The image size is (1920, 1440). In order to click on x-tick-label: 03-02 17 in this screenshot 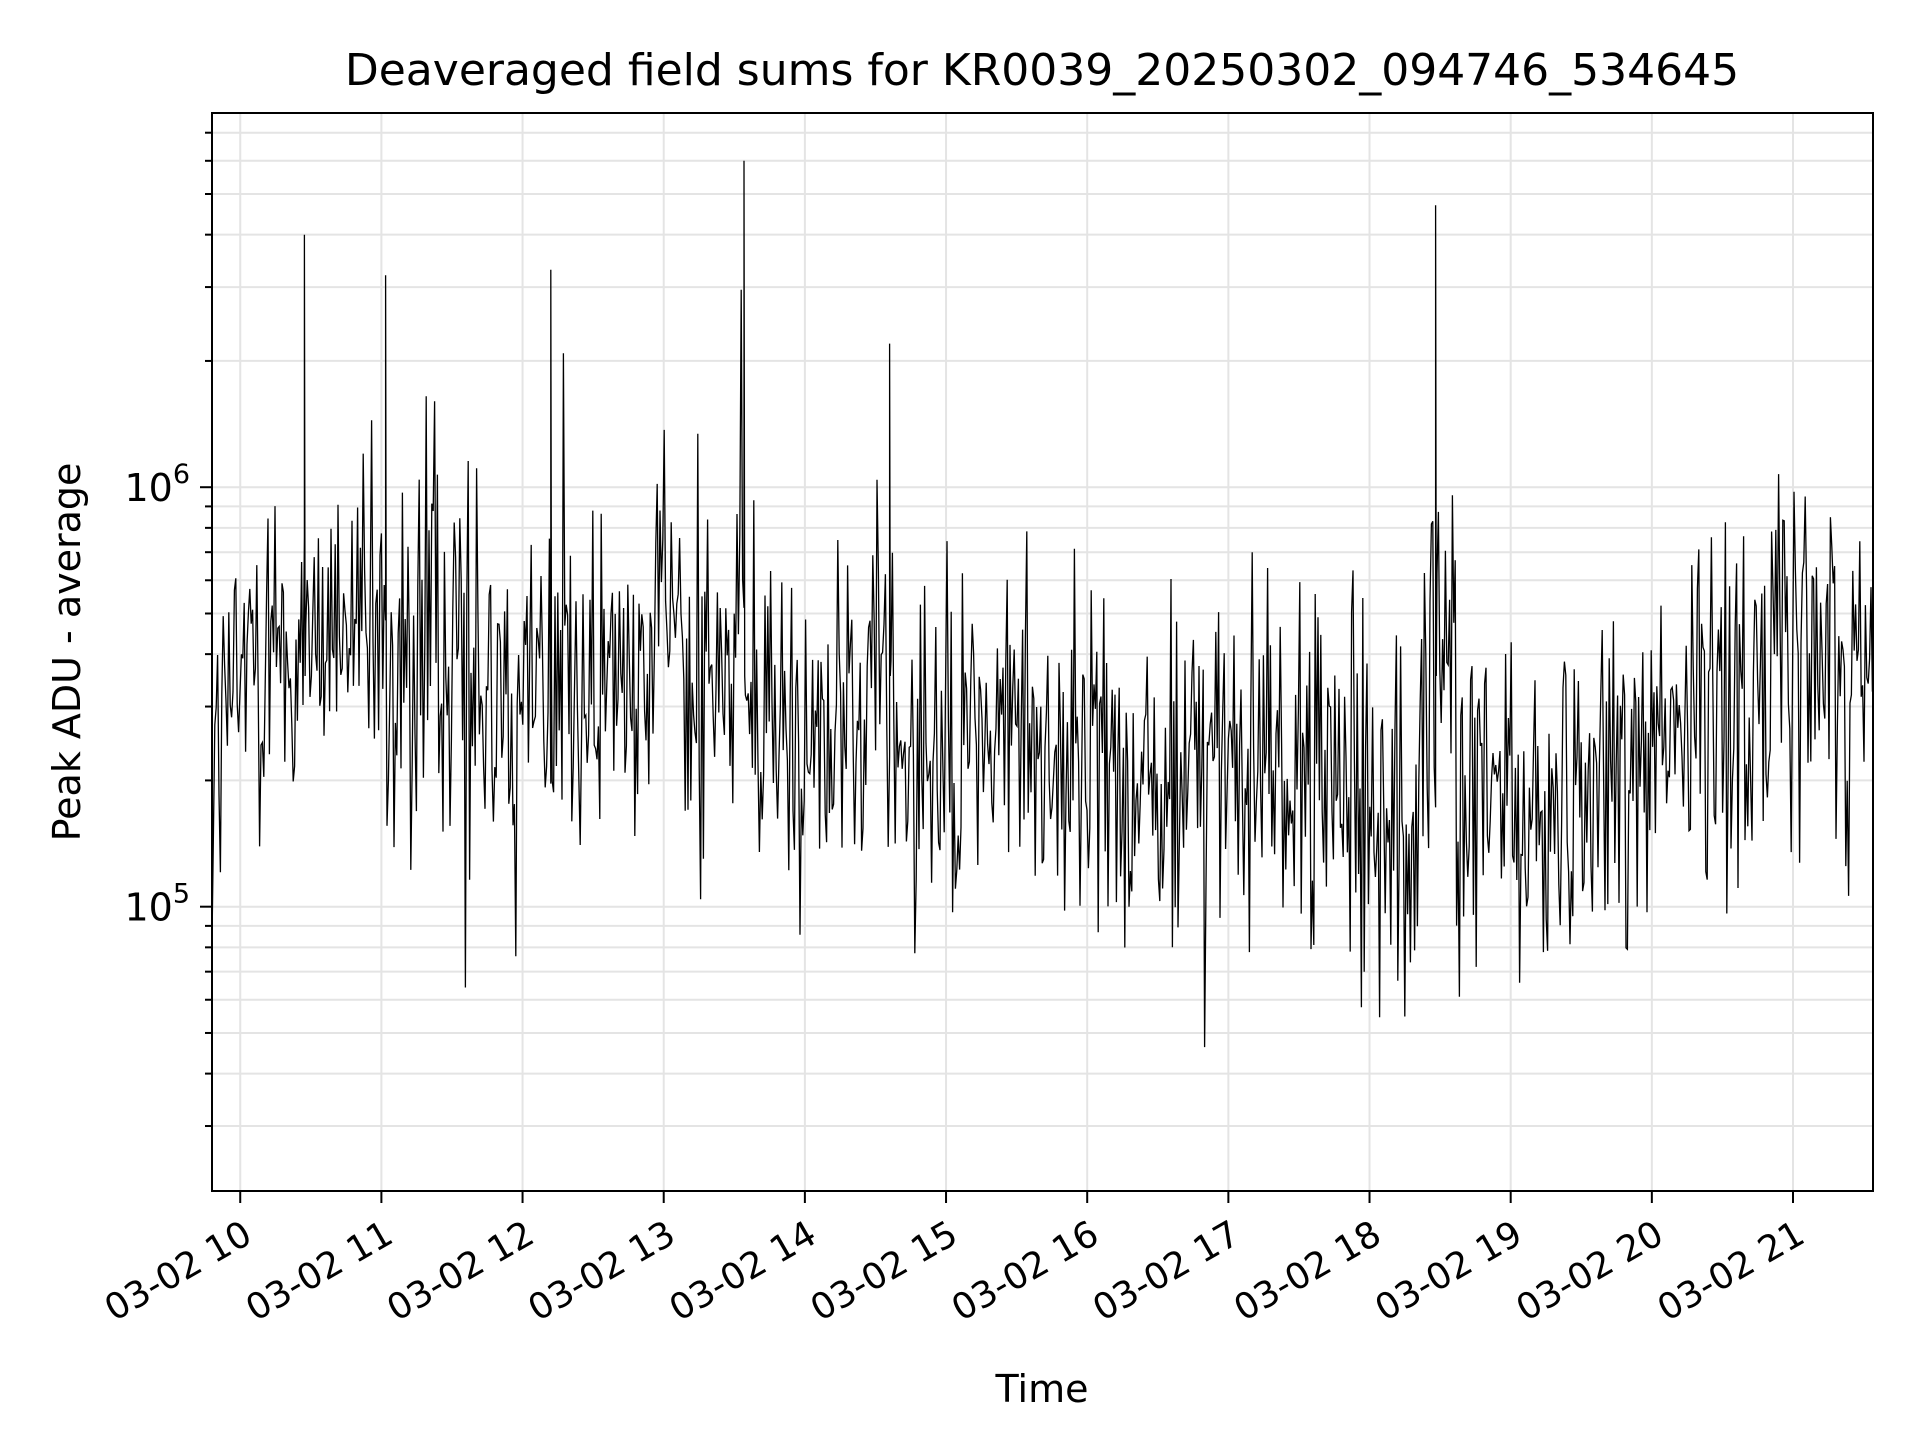, I will do `click(1166, 1271)`.